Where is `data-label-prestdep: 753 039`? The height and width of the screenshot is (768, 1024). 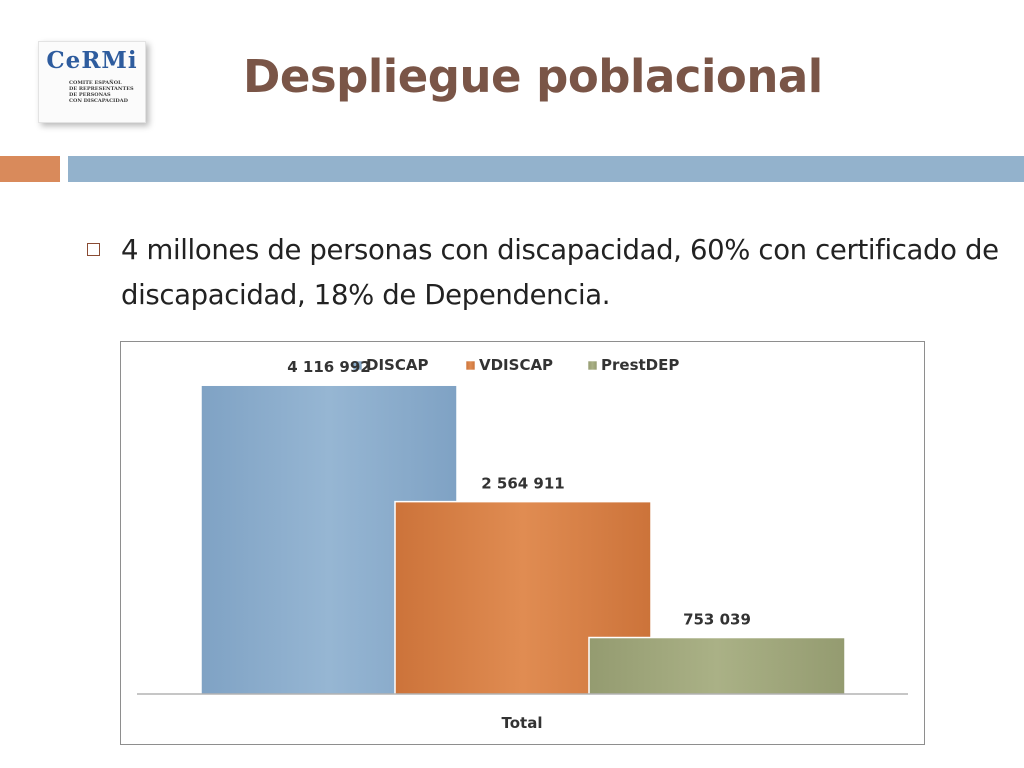
data-label-prestdep: 753 039 is located at coordinates (717, 620).